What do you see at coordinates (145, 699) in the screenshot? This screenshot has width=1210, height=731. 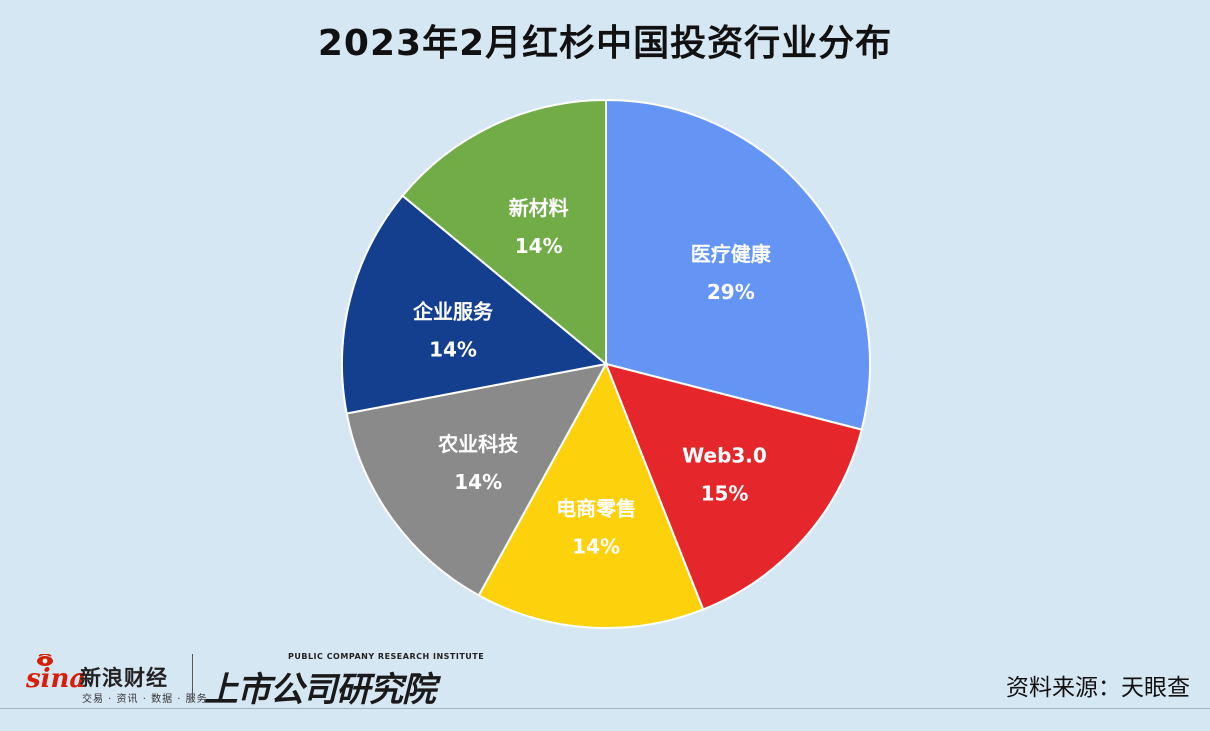 I see `sina-tagline: 交易 · 资讯 · 数据 · 服务` at bounding box center [145, 699].